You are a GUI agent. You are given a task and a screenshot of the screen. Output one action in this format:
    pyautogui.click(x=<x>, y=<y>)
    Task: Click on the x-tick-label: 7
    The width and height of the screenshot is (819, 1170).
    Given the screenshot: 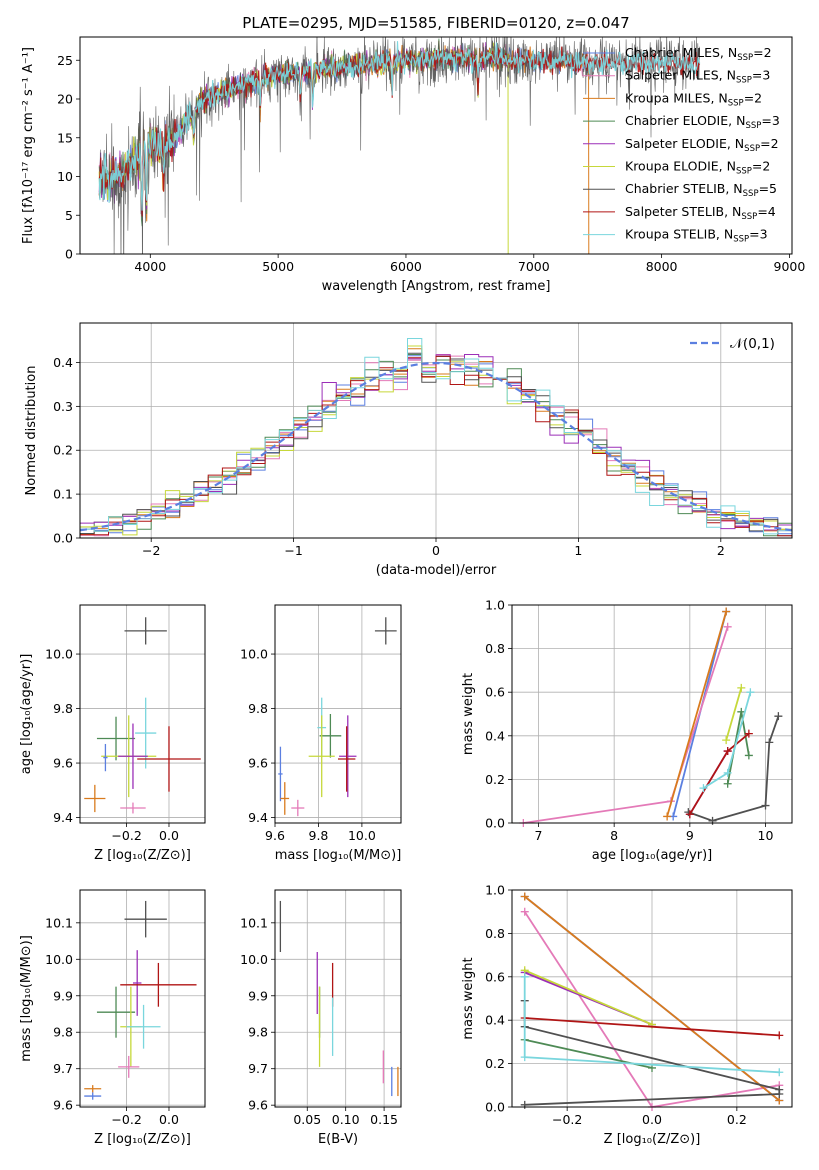 What is the action you would take?
    pyautogui.click(x=539, y=835)
    